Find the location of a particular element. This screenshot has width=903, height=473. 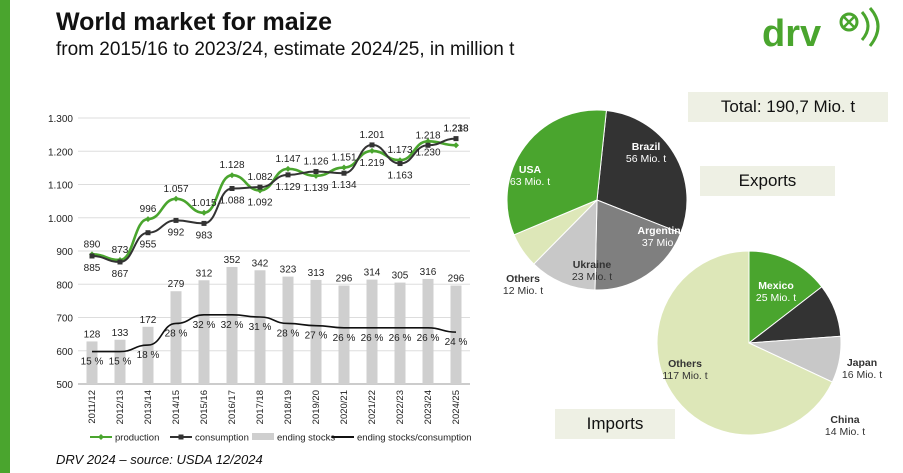

consumption-label: 1.219 is located at coordinates (371, 163).